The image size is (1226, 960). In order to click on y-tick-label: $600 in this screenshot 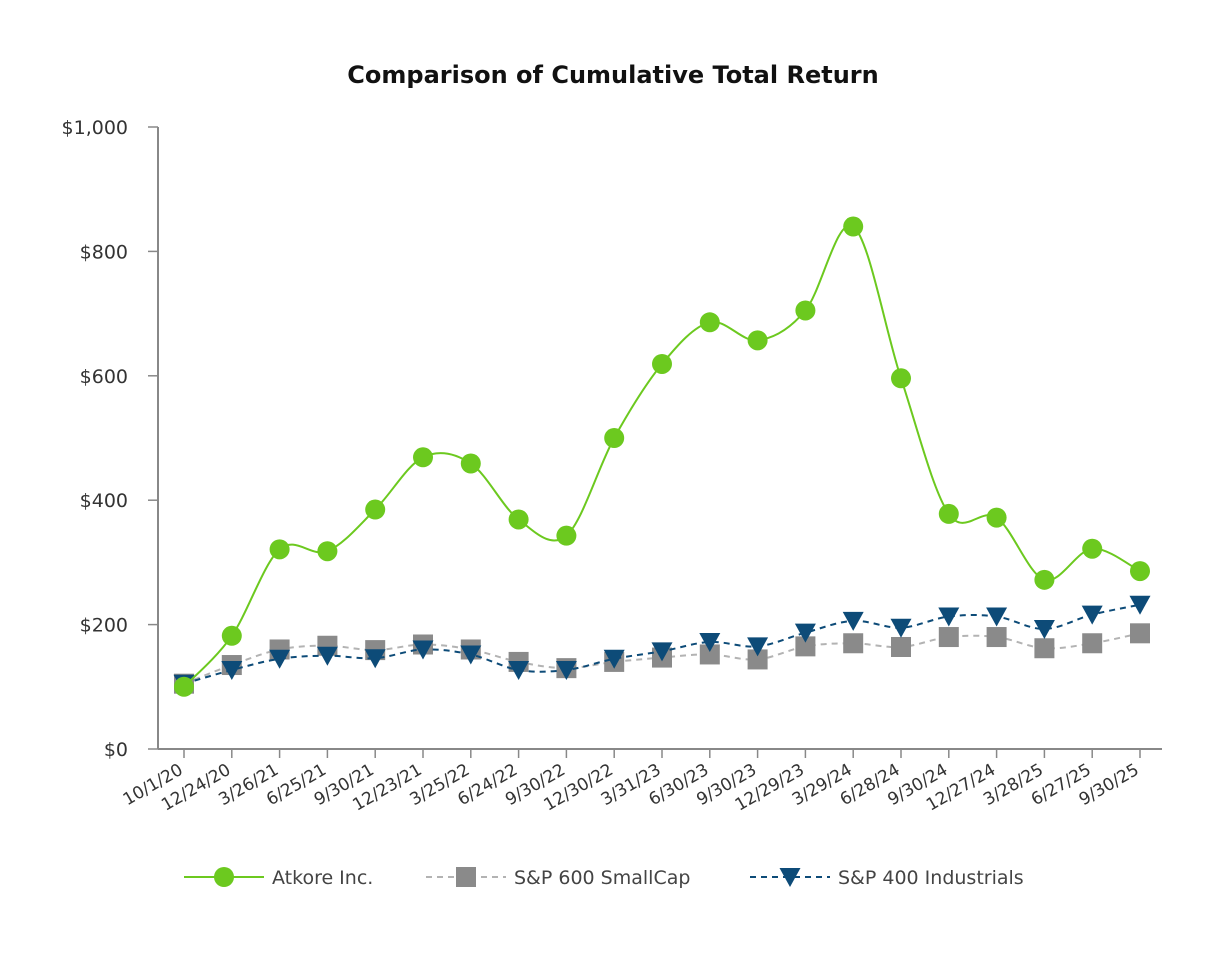, I will do `click(104, 377)`.